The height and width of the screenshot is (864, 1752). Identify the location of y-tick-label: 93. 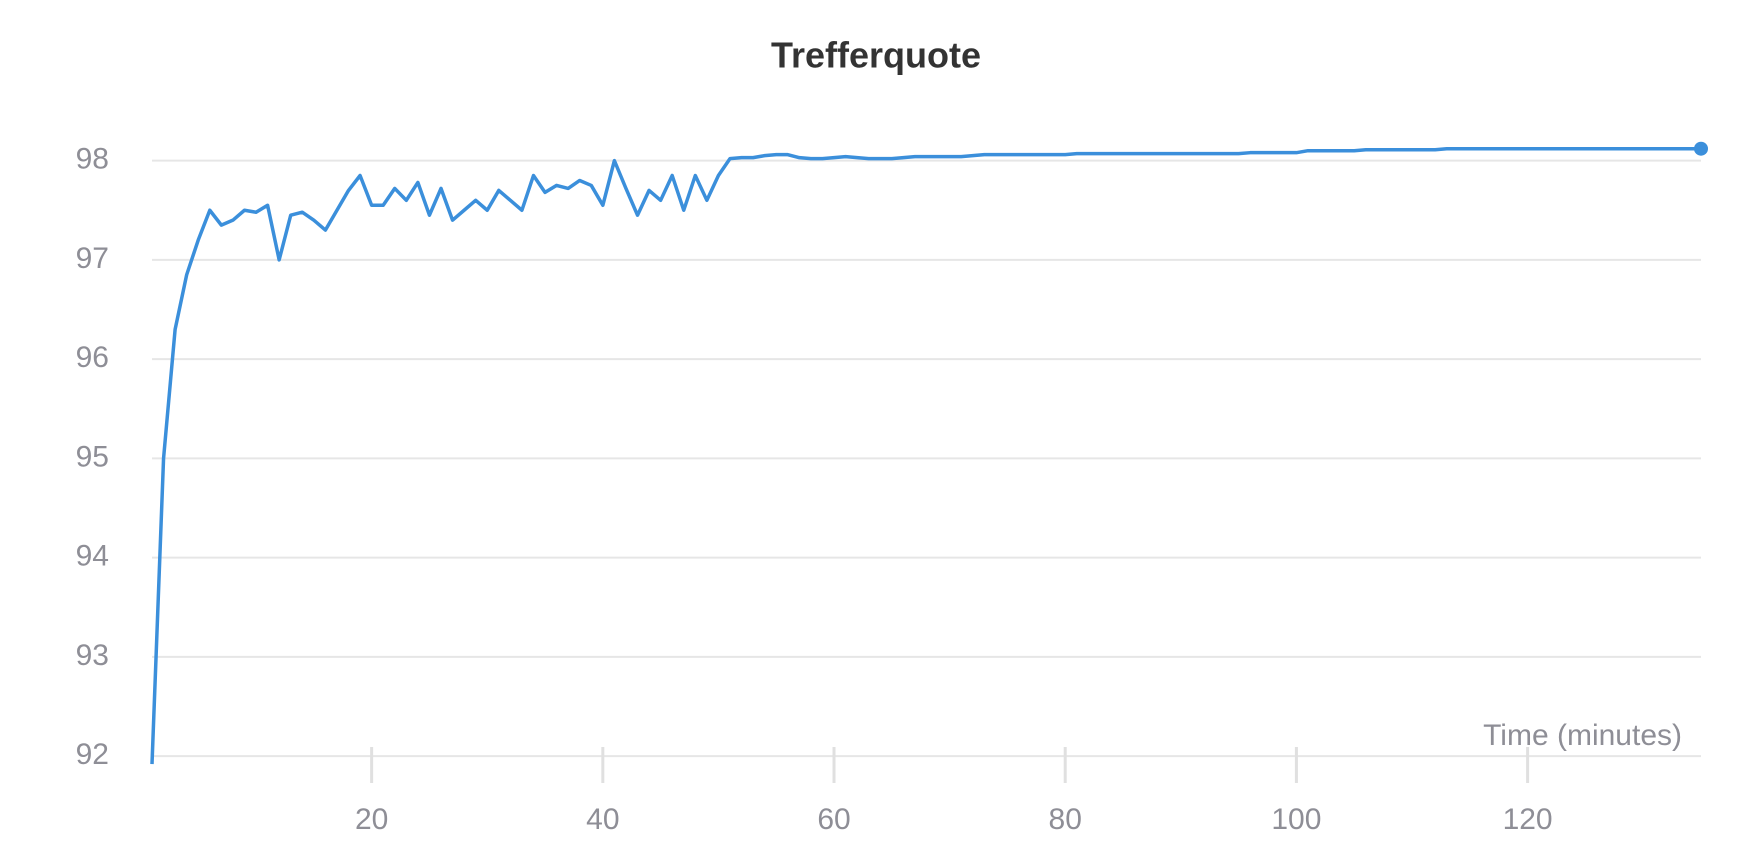
(92, 655).